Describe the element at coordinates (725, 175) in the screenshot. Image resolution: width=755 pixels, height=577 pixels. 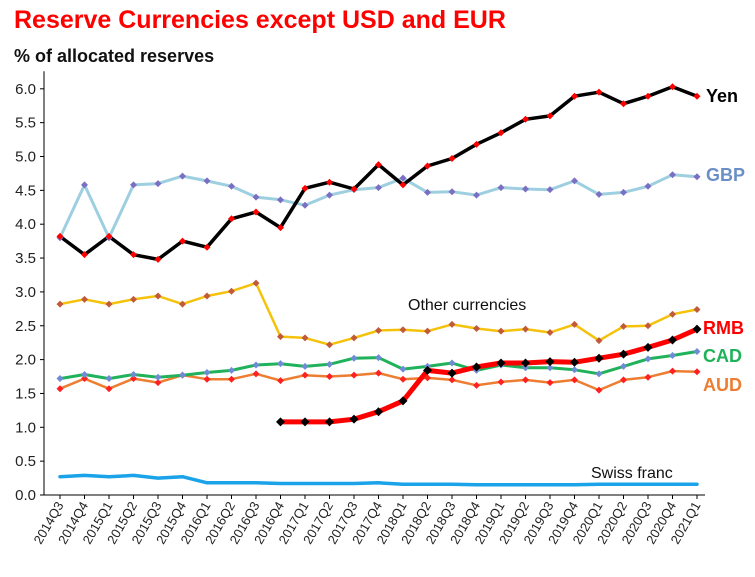
I see `series-label-gbp: GBP` at that location.